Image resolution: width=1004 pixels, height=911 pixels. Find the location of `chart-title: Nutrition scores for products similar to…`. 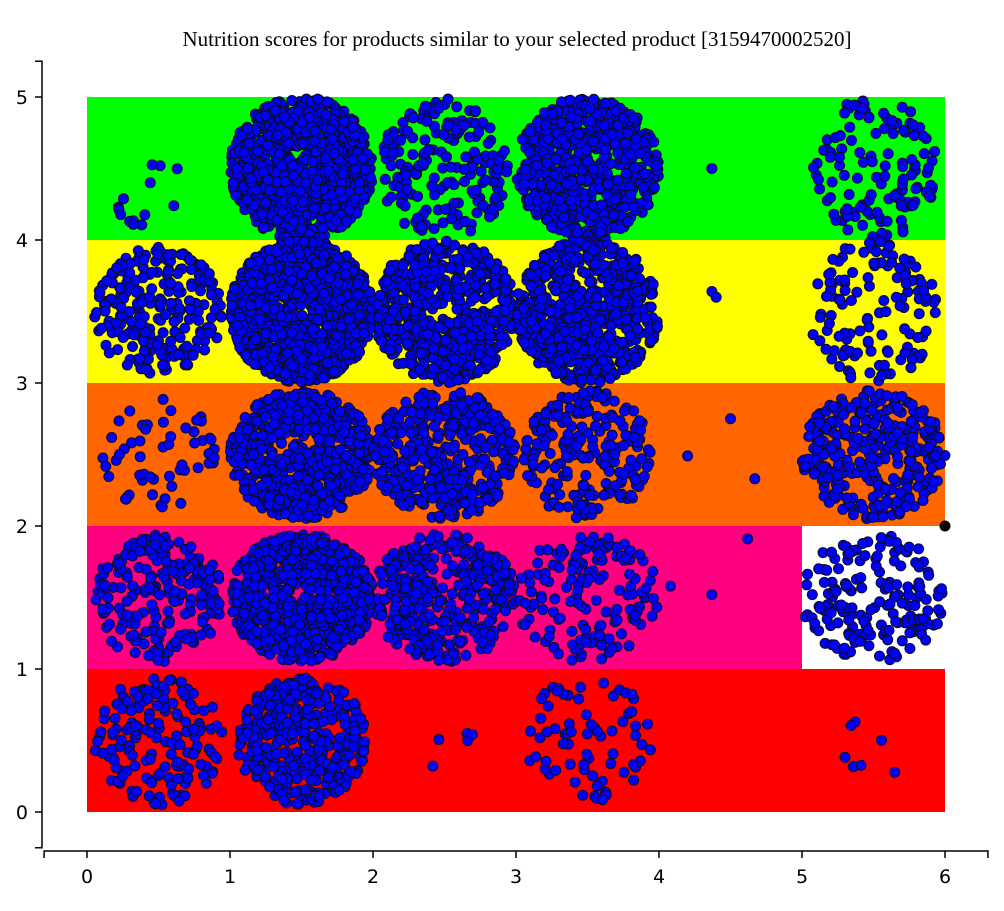

chart-title: Nutrition scores for products similar to… is located at coordinates (517, 39).